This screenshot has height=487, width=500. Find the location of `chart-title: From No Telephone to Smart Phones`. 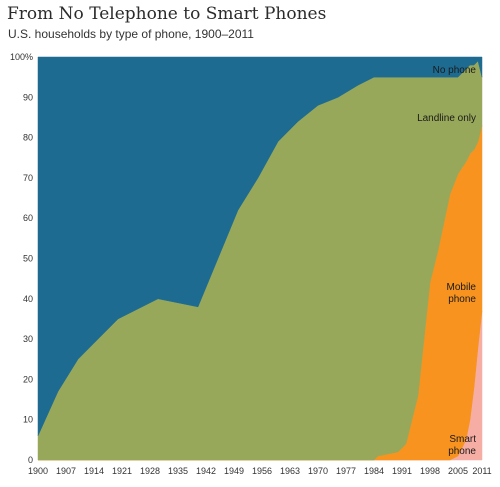

chart-title: From No Telephone to Smart Phones is located at coordinates (167, 14).